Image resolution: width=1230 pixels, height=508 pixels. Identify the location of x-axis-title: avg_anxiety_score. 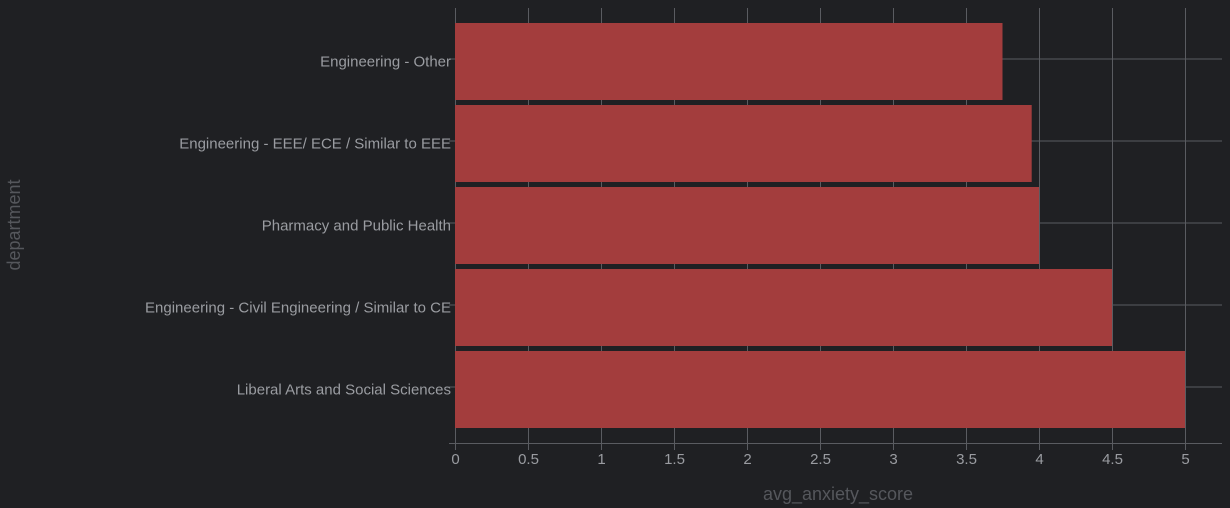
(838, 494).